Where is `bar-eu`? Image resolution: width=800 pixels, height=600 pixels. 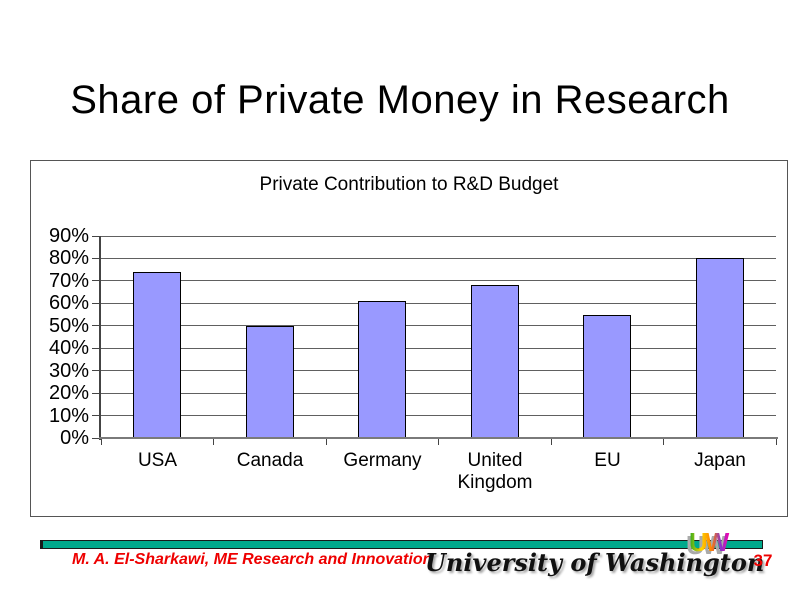 bar-eu is located at coordinates (607, 376).